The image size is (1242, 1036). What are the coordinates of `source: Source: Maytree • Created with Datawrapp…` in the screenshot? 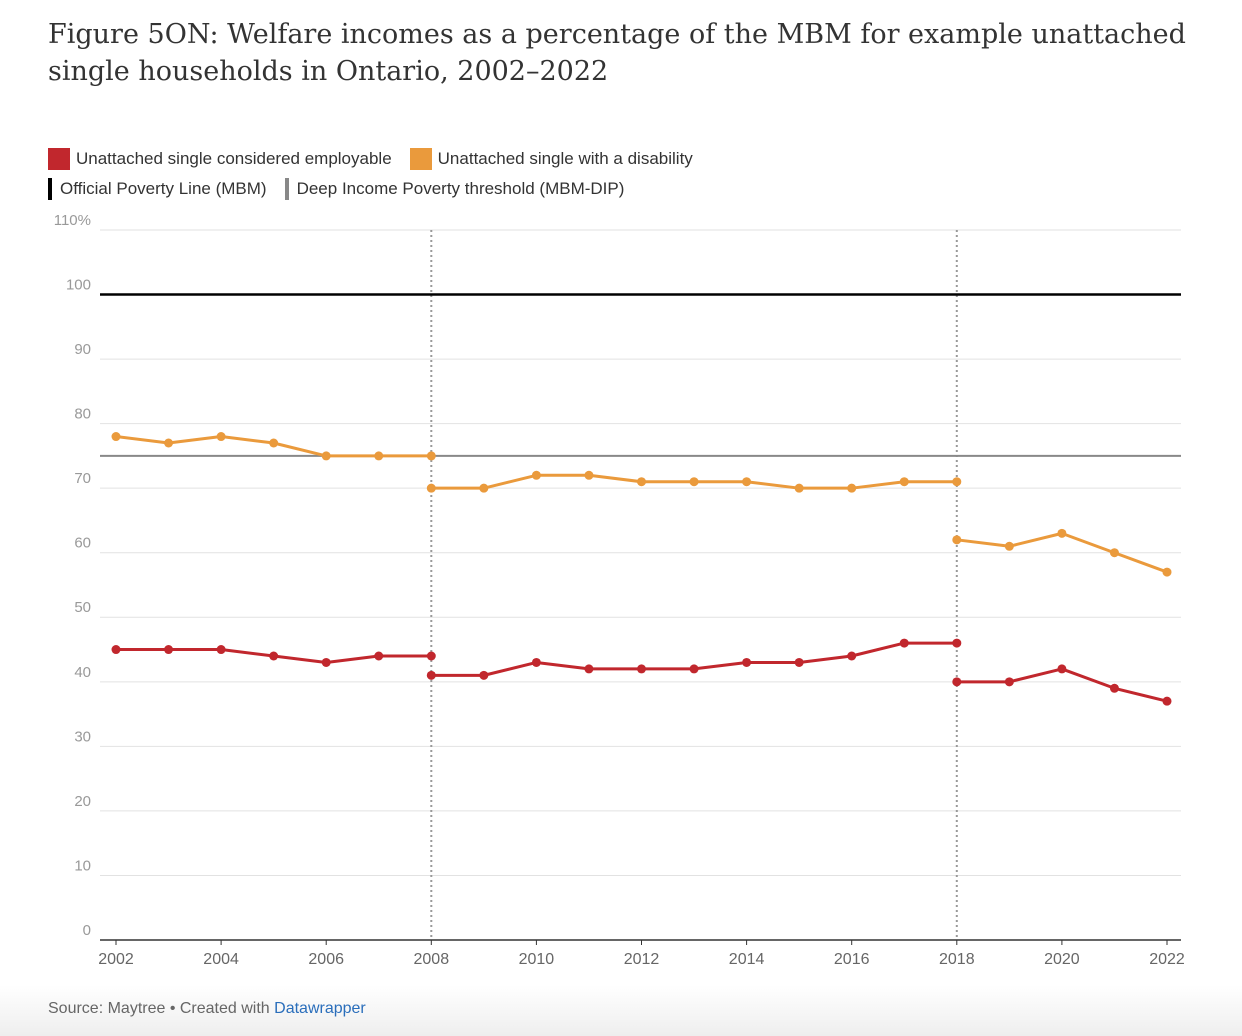 It's located at (207, 1009).